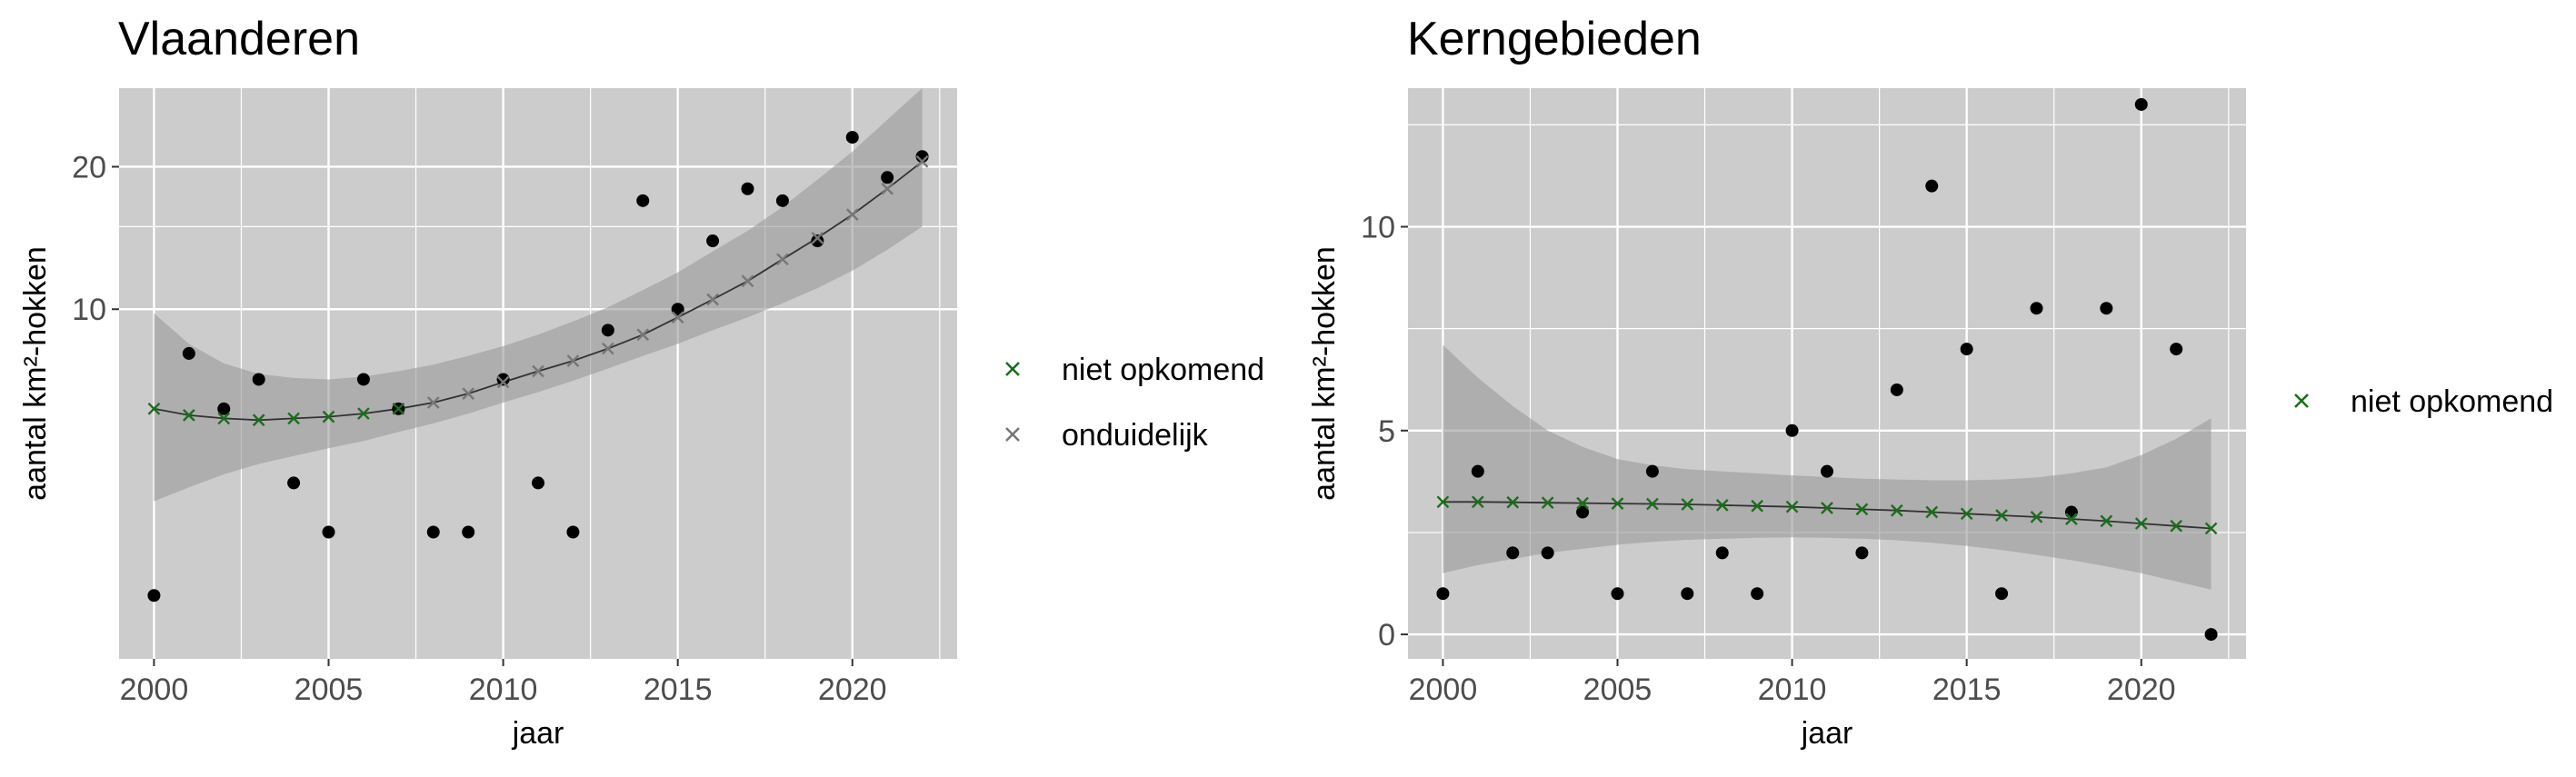 Image resolution: width=2576 pixels, height=777 pixels. I want to click on legend: niet opkomend onduidelijk, so click(1134, 403).